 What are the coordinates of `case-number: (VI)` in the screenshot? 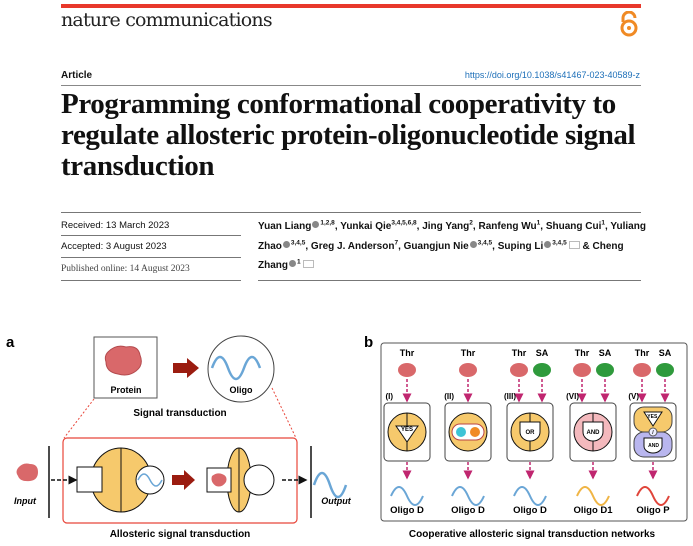 It's located at (572, 396).